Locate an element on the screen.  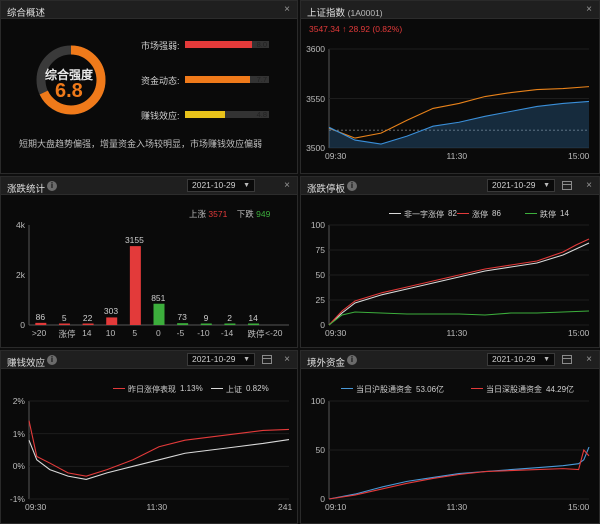
down-count: 949 is located at coordinates (263, 214).